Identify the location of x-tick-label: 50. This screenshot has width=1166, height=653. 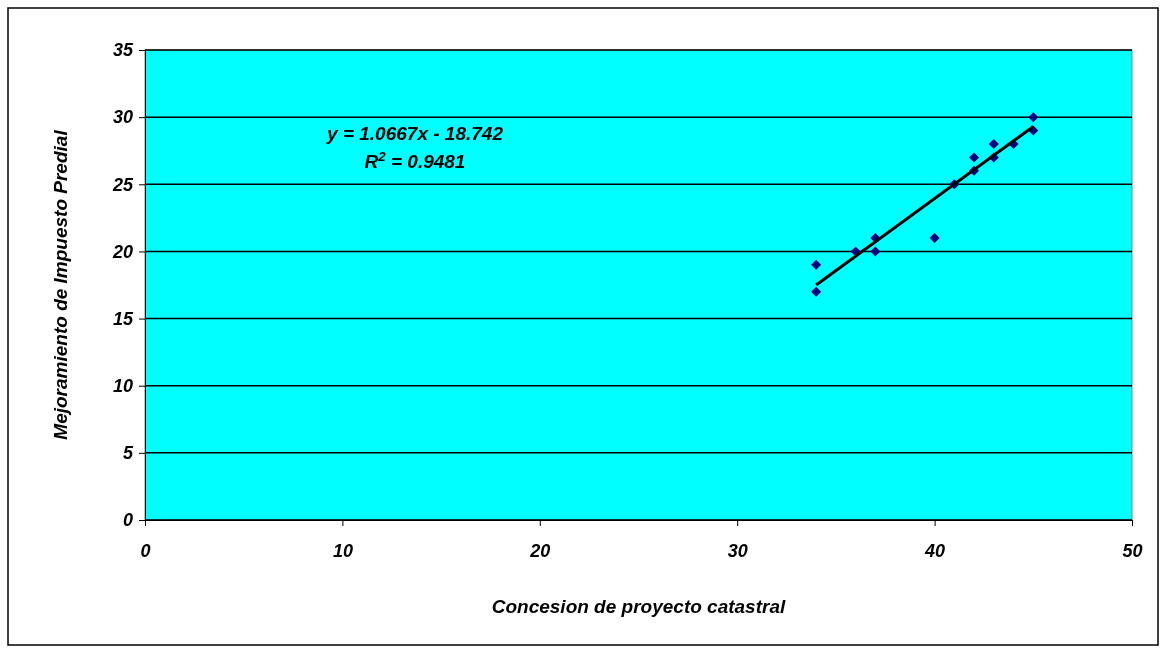
(1132, 550).